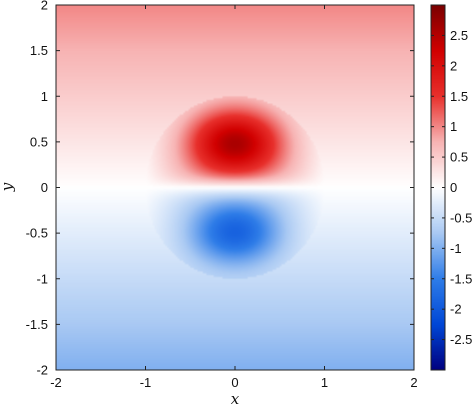  What do you see at coordinates (234, 382) in the screenshot?
I see `x-tick-label: 0` at bounding box center [234, 382].